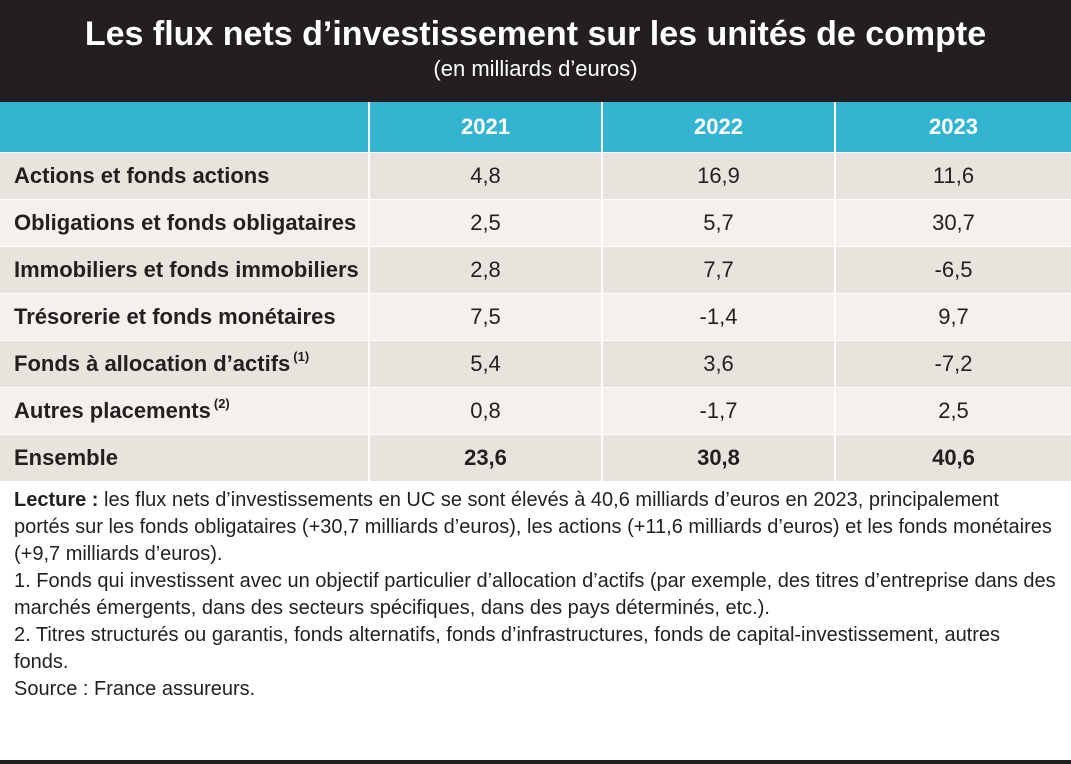  I want to click on row-label-text: Autres placements, so click(112, 410).